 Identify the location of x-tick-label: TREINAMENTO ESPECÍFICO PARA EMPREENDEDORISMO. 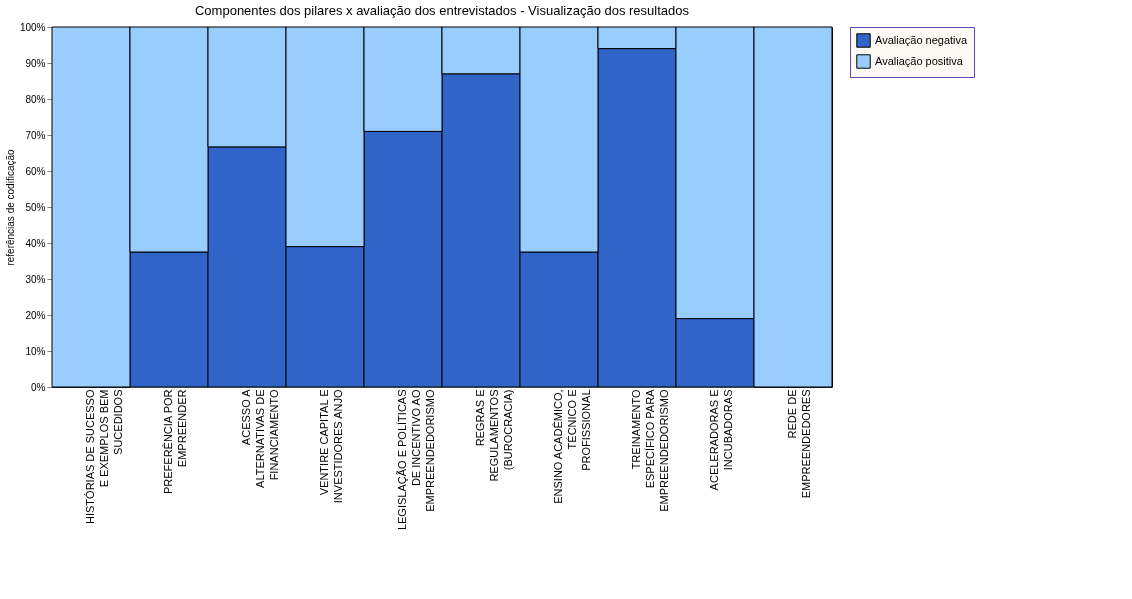
(650, 450).